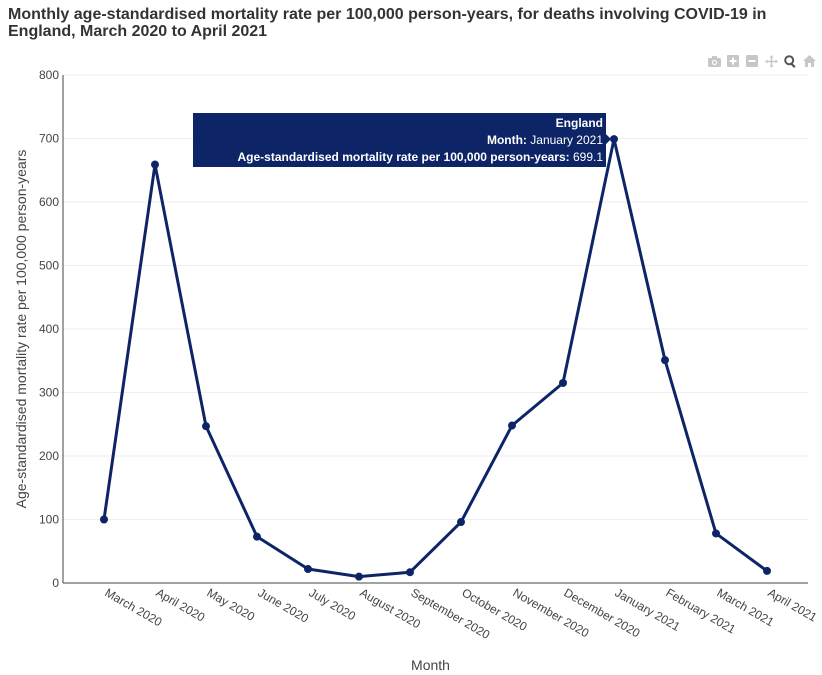 This screenshot has height=675, width=822. What do you see at coordinates (231, 604) in the screenshot?
I see `x-tick-label: May 2020` at bounding box center [231, 604].